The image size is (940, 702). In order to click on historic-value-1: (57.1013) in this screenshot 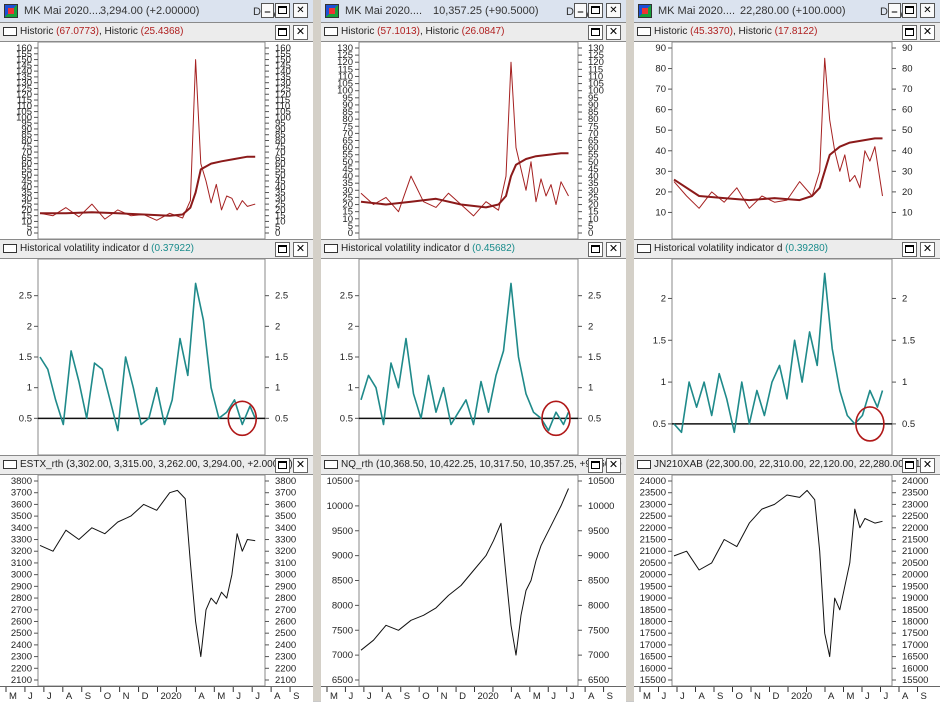, I will do `click(398, 31)`.